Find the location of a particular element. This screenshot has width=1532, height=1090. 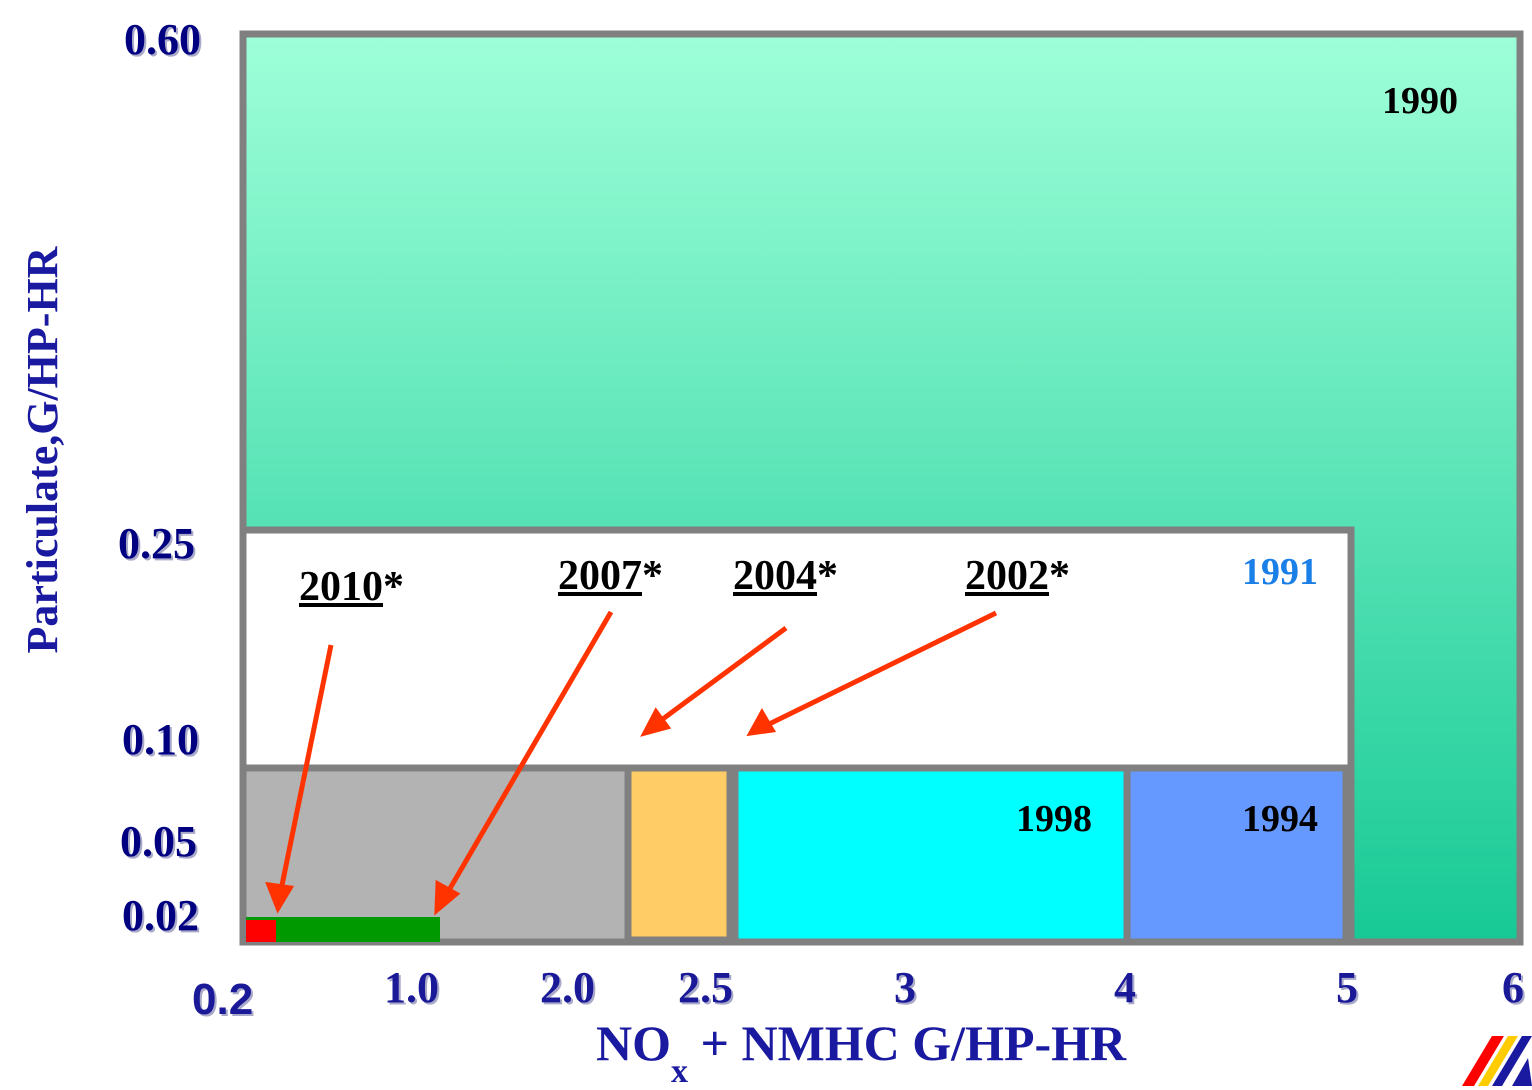

region-2007 is located at coordinates (343, 929).